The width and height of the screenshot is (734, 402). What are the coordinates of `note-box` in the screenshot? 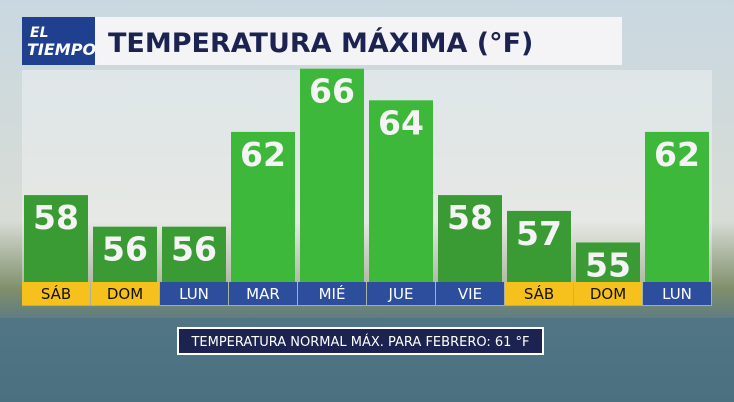 It's located at (360, 341).